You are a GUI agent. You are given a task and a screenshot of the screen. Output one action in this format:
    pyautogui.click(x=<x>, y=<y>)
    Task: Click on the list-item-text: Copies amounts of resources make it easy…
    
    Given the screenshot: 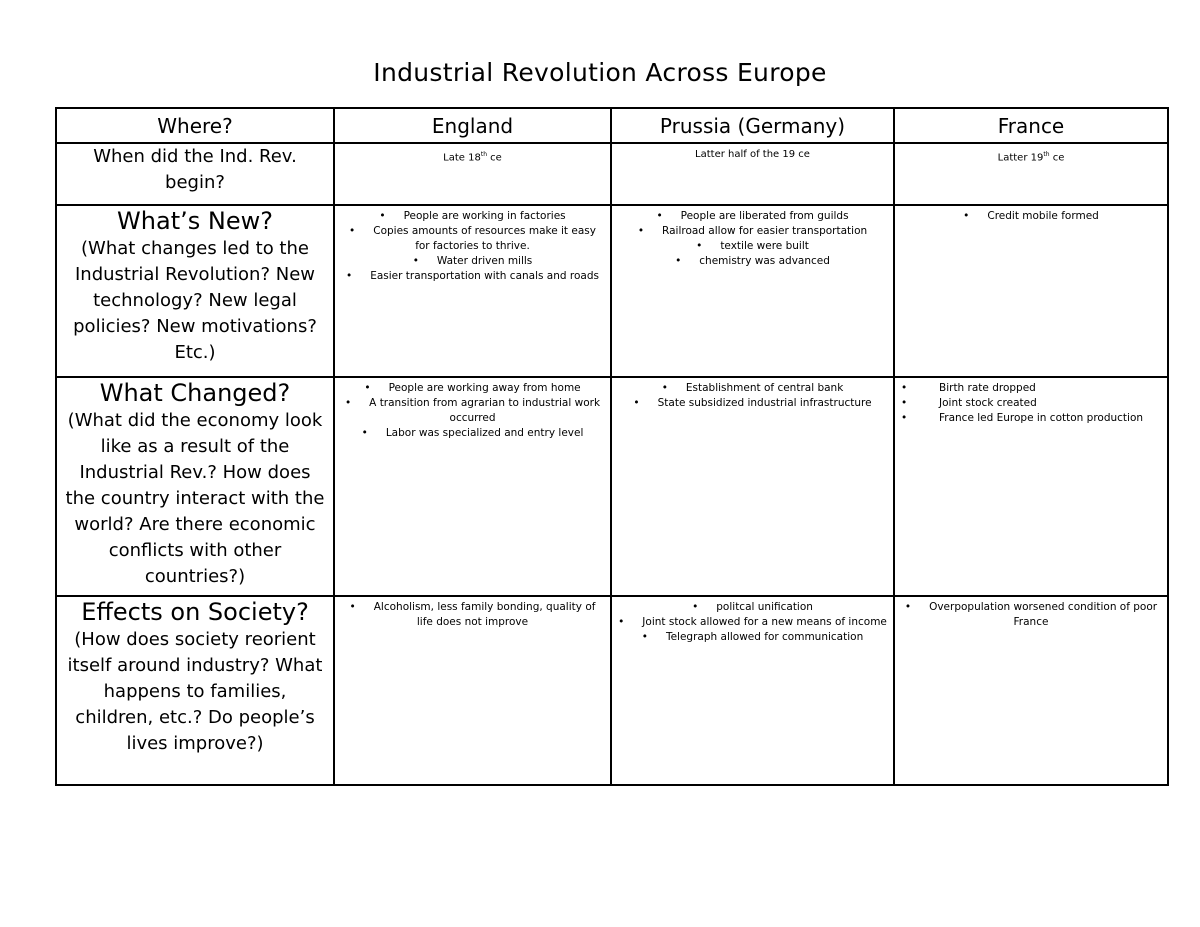 What is the action you would take?
    pyautogui.click(x=484, y=238)
    